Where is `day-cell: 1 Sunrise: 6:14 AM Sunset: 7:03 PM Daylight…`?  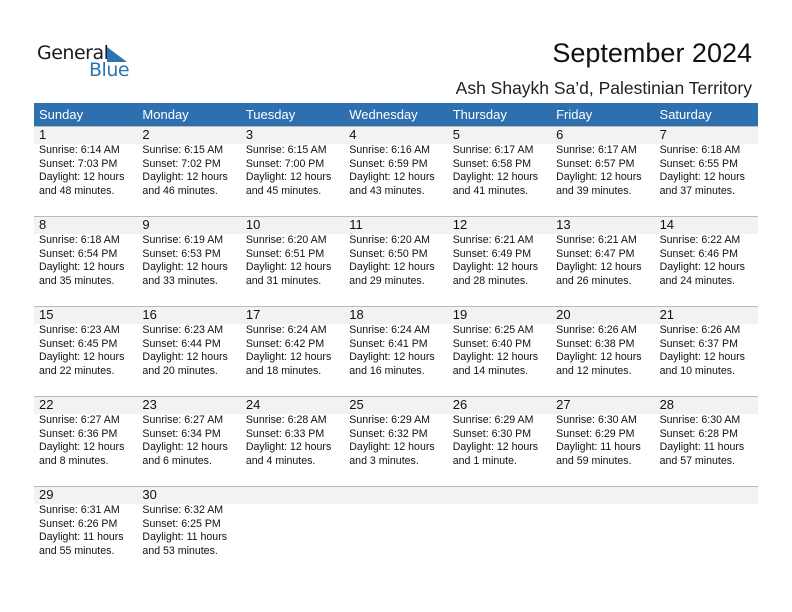
day-cell: 1 Sunrise: 6:14 AM Sunset: 7:03 PM Daylight… is located at coordinates (85, 171).